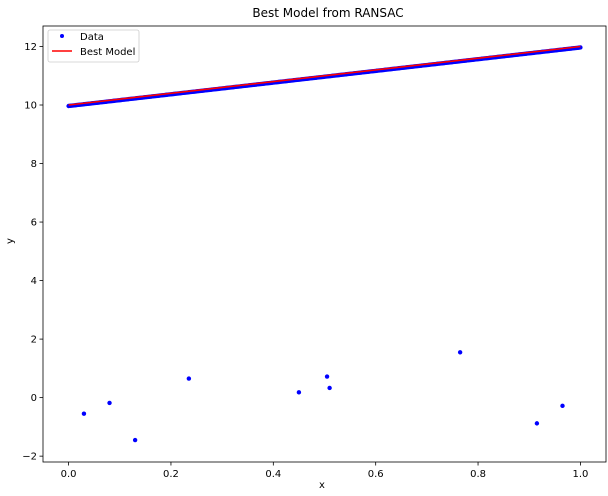 This screenshot has height=496, width=608. I want to click on y-axis: −2 0 2 4 6 8 10 12, so click(32, 252).